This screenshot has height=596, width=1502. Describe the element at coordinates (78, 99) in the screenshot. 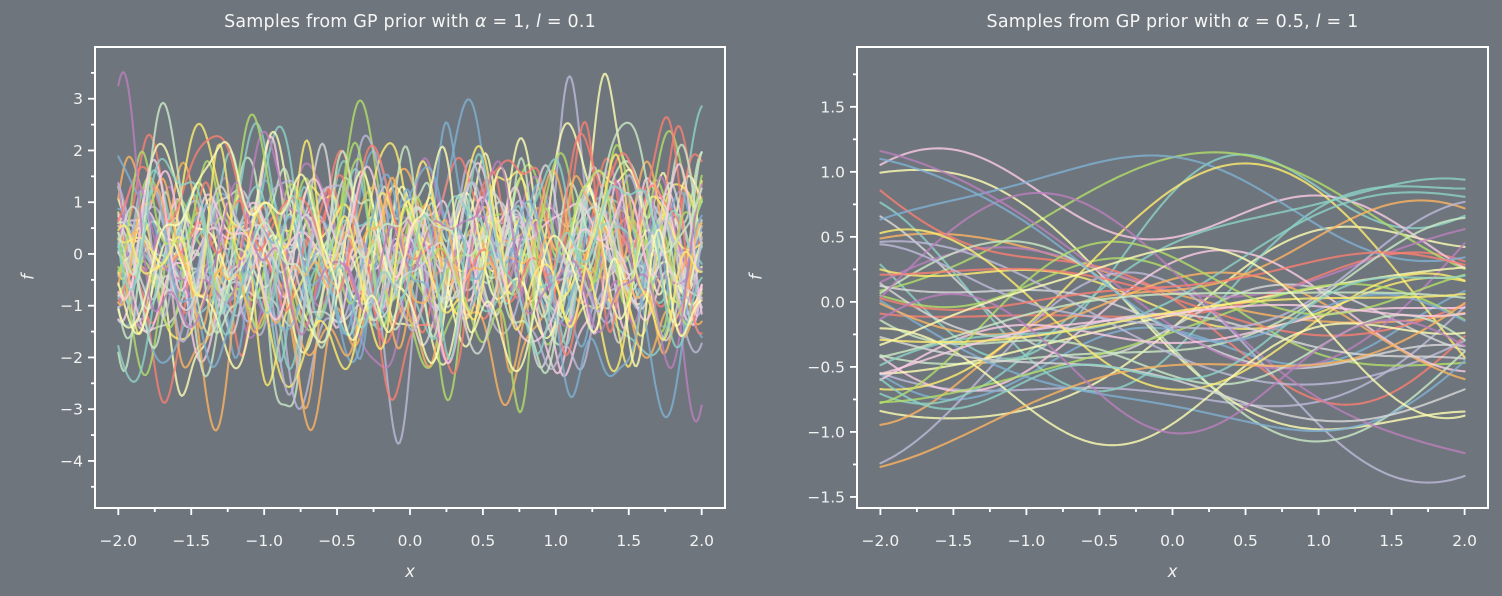

I see `y-tick-label: 3` at that location.